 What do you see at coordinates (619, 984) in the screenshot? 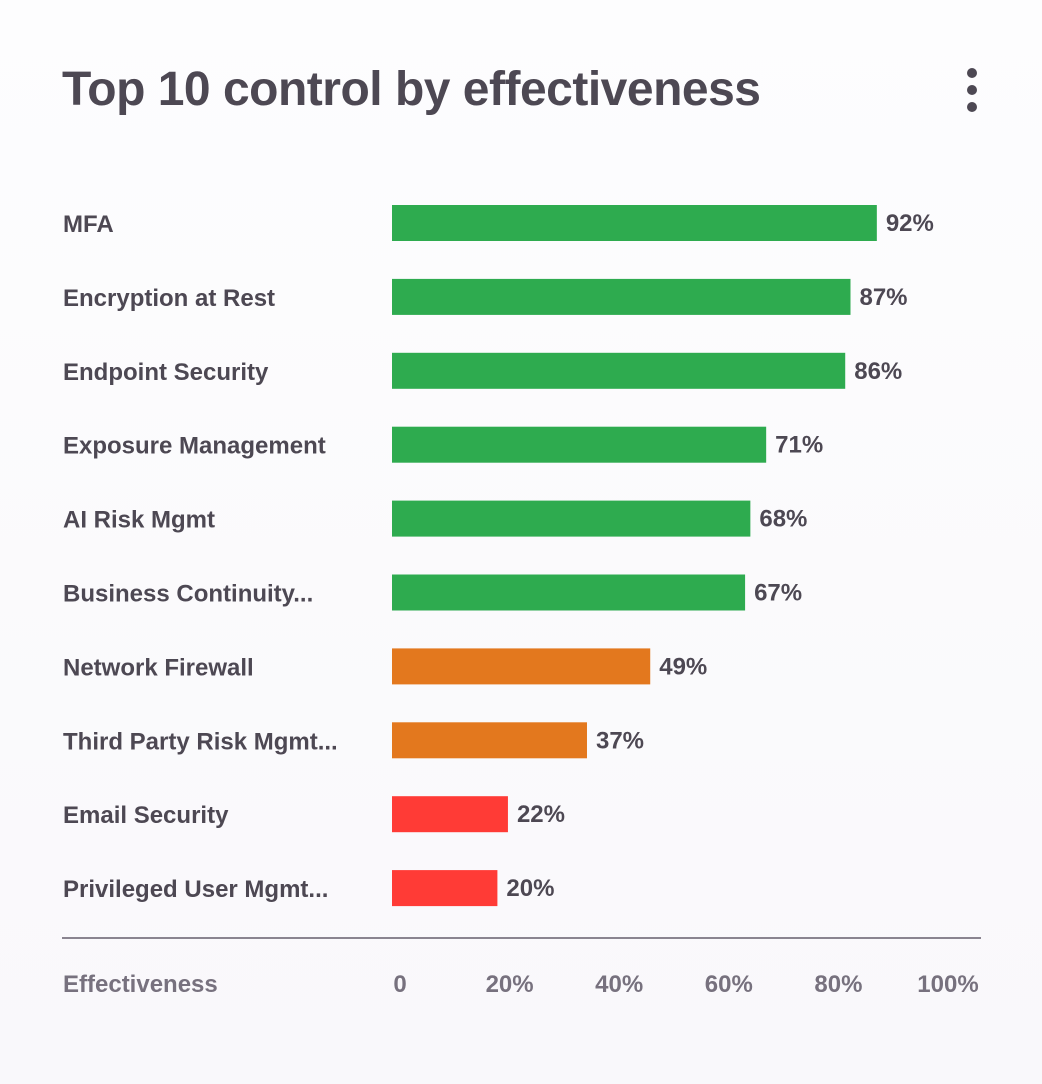
I see `x-tick-label: 40%` at bounding box center [619, 984].